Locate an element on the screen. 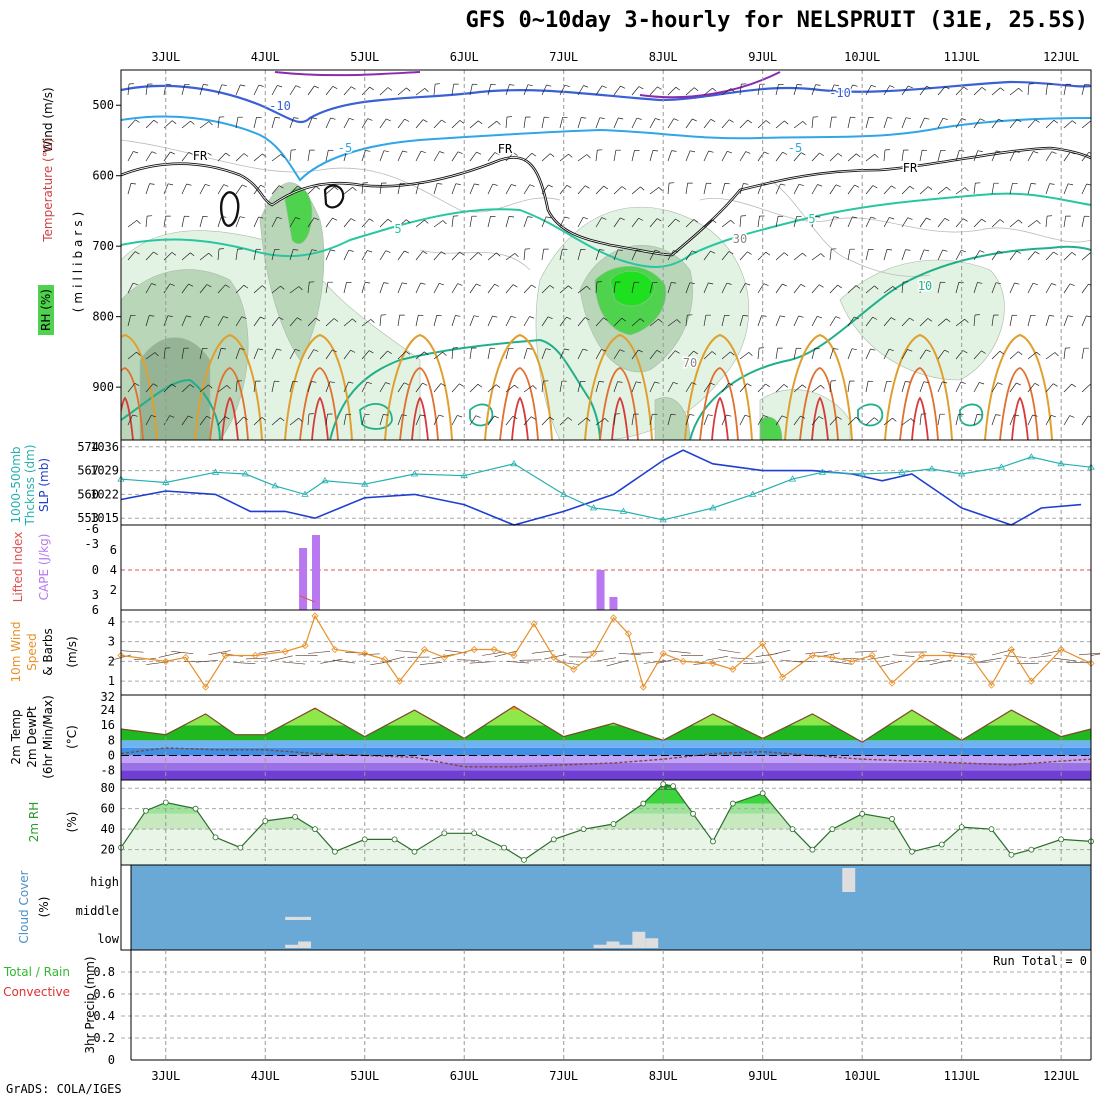 The image size is (1100, 1100). date-label-top: 7JUL is located at coordinates (563, 57).